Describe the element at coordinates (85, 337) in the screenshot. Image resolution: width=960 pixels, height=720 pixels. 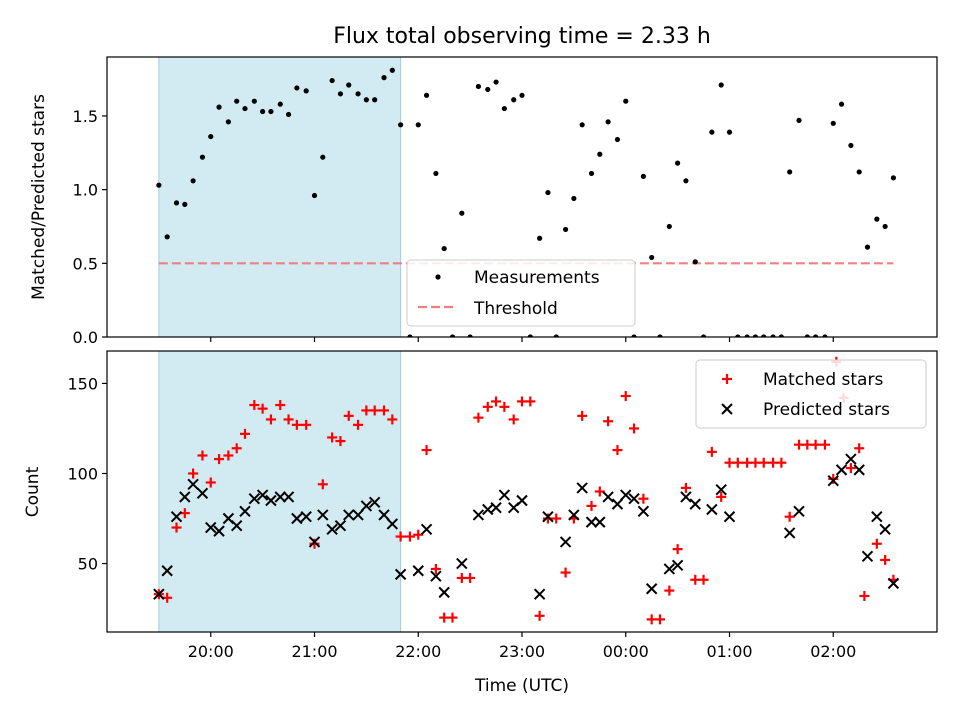
I see `y-tick-label: 0.0` at that location.